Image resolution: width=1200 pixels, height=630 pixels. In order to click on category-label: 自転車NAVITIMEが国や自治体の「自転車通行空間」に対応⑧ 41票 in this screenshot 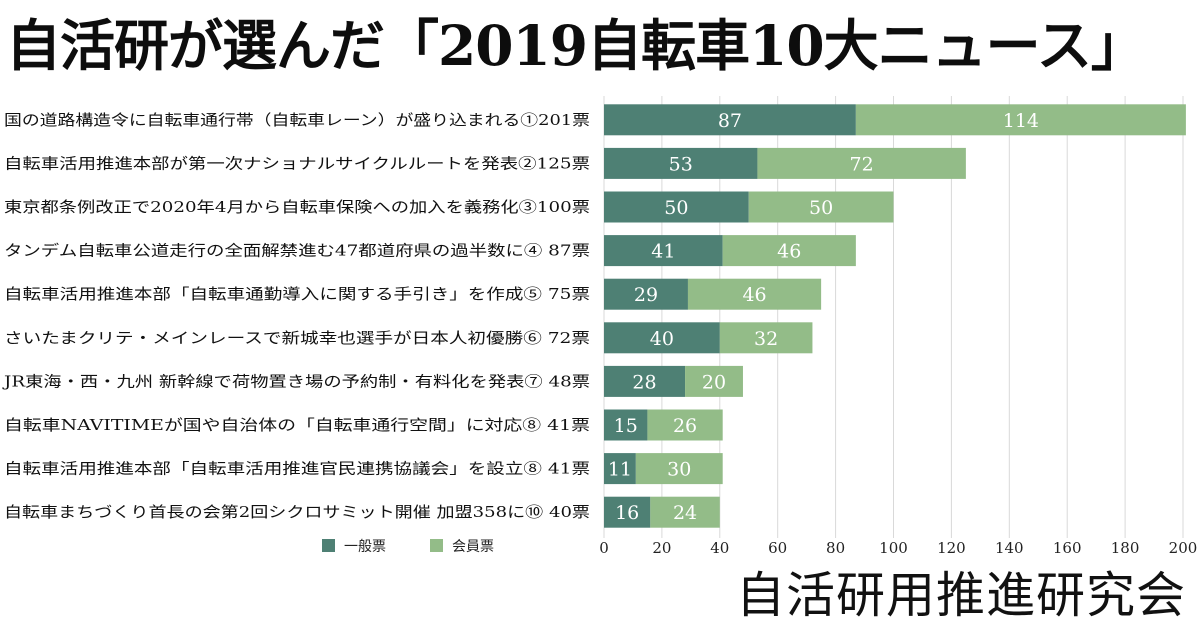, I will do `click(297, 425)`.